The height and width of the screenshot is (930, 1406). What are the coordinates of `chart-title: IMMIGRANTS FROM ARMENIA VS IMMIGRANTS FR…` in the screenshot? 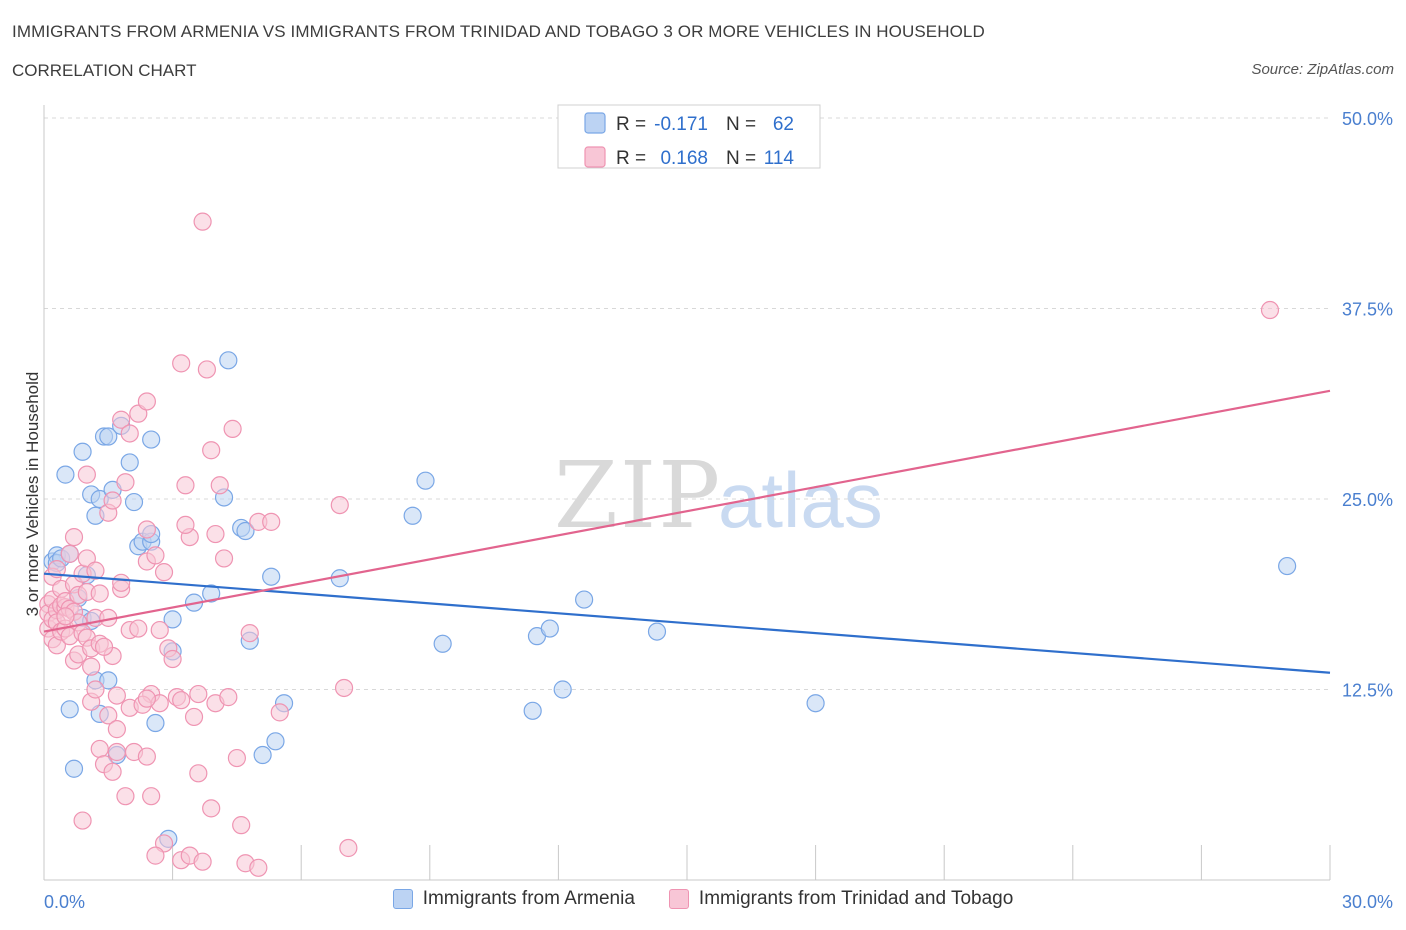 It's located at (498, 31).